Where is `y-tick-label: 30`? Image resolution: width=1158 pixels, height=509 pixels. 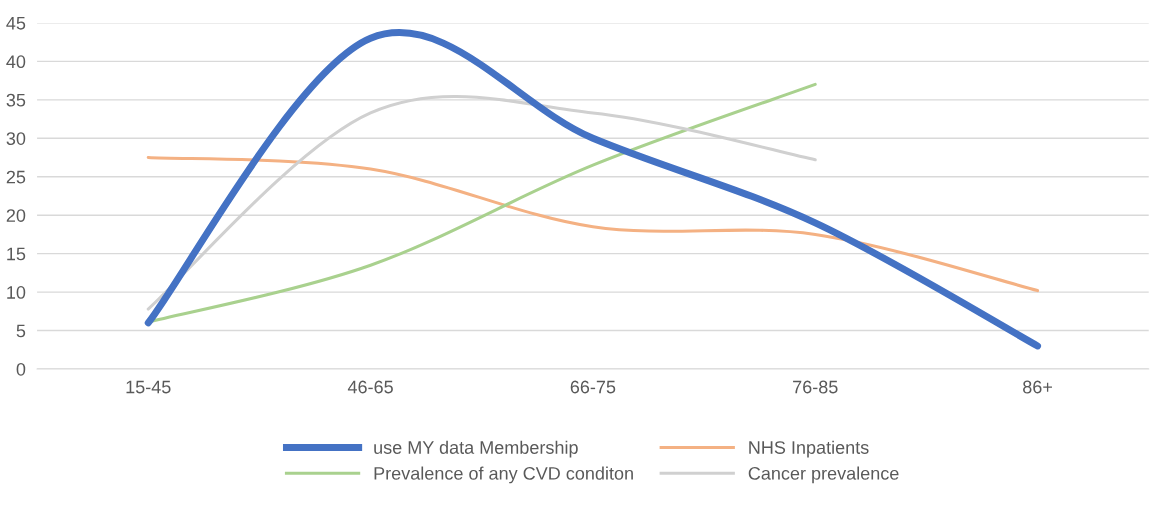 y-tick-label: 30 is located at coordinates (16, 138).